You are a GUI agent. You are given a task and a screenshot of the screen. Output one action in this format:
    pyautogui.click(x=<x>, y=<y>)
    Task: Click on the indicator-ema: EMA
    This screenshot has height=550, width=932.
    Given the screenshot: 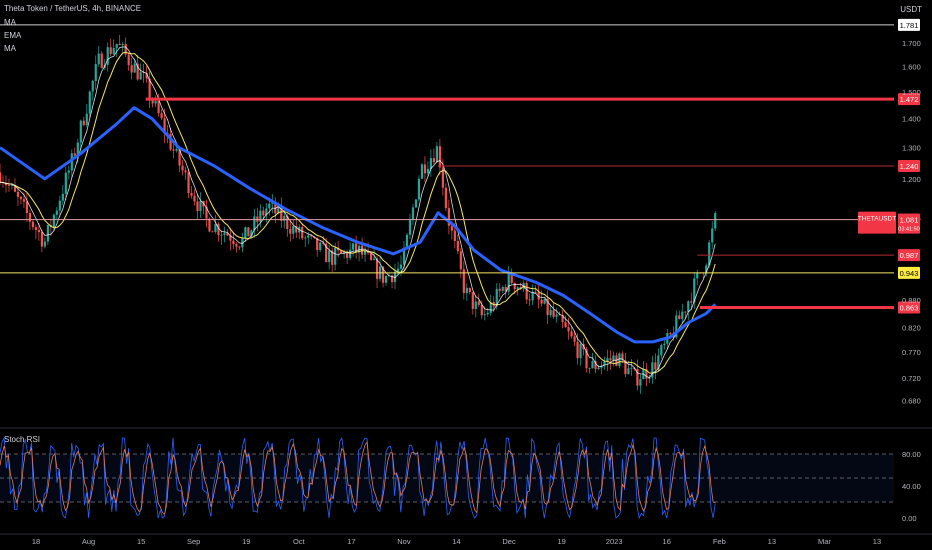 What is the action you would take?
    pyautogui.click(x=13, y=35)
    